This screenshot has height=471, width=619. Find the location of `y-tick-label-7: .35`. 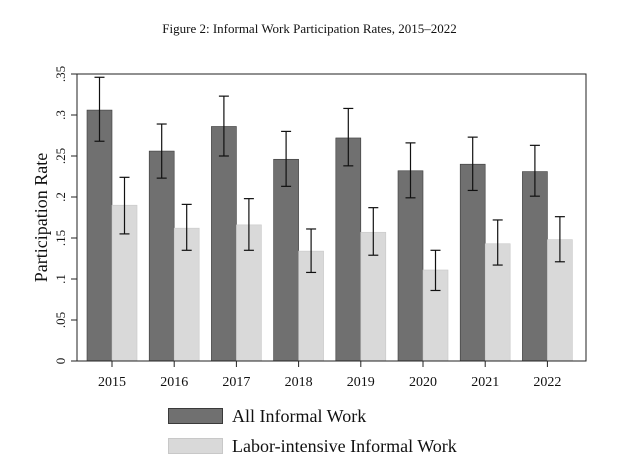

y-tick-label-7: .35 is located at coordinates (60, 74).